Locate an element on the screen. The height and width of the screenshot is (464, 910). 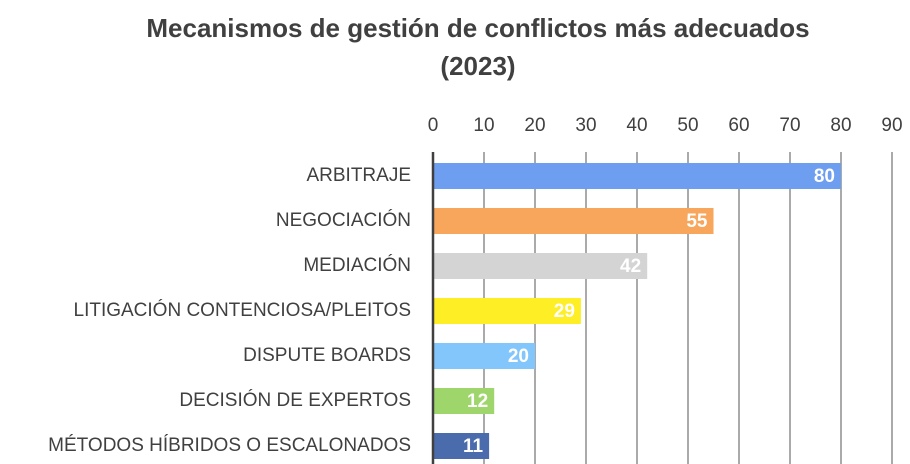
value-label: 12 is located at coordinates (477, 401).